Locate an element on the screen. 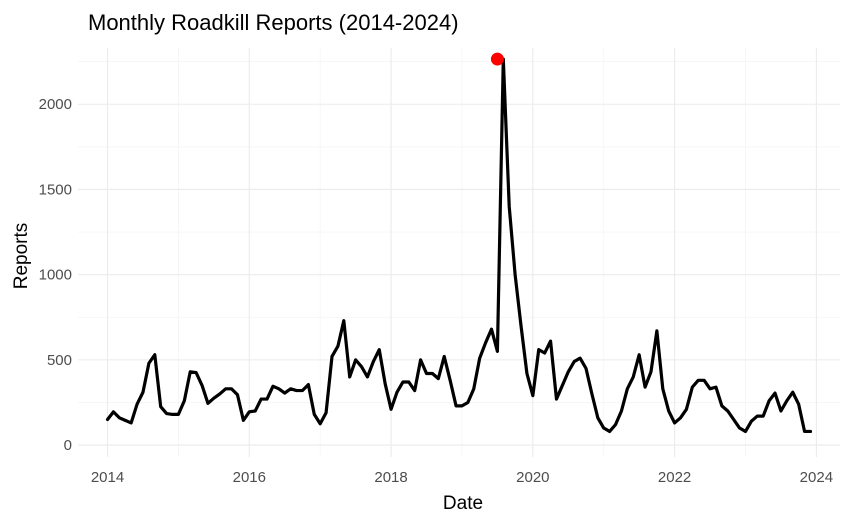 The height and width of the screenshot is (524, 849). y-tick-label: 1000 is located at coordinates (55, 275).